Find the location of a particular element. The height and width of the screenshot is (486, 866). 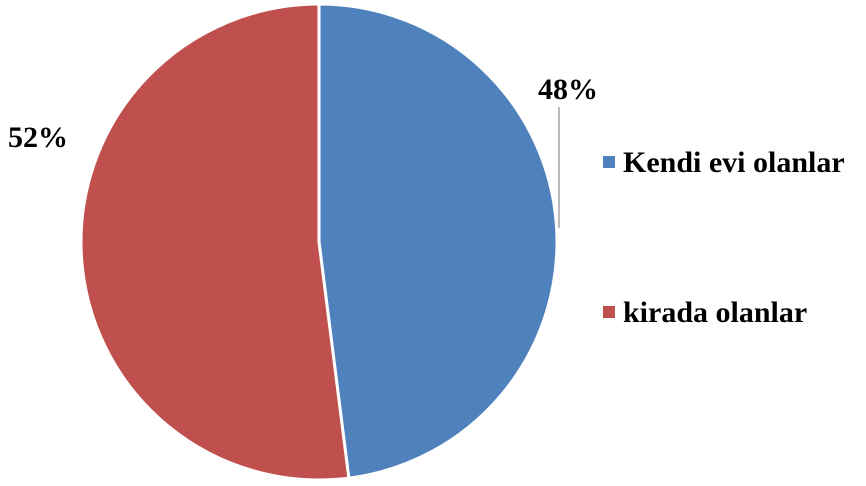

data-label-1: 48% is located at coordinates (568, 89).